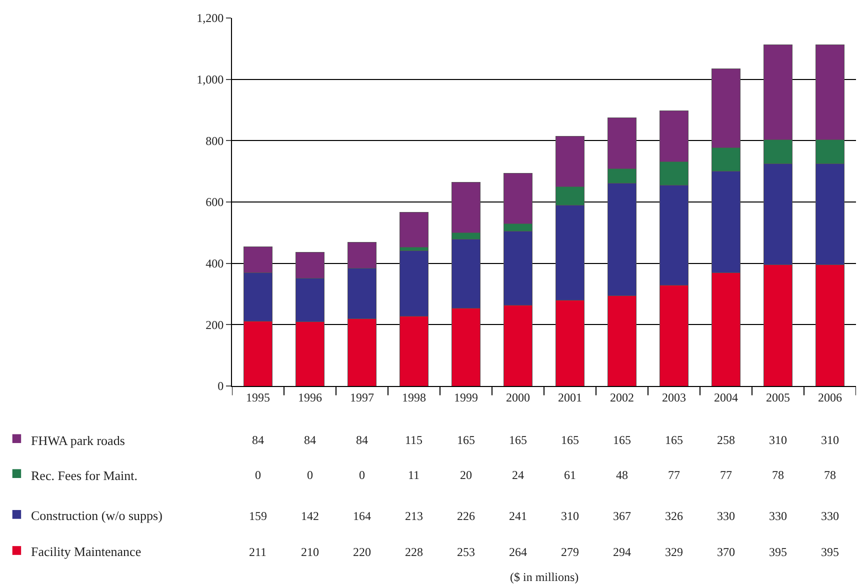  I want to click on data-label: 24, so click(518, 475).